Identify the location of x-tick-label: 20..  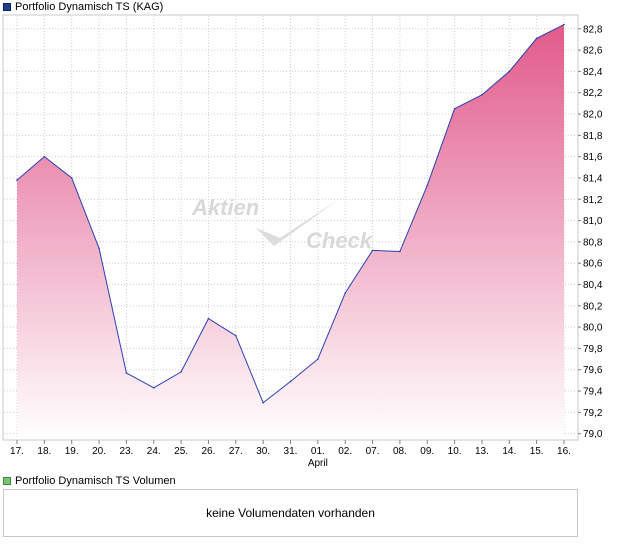
(99, 451).